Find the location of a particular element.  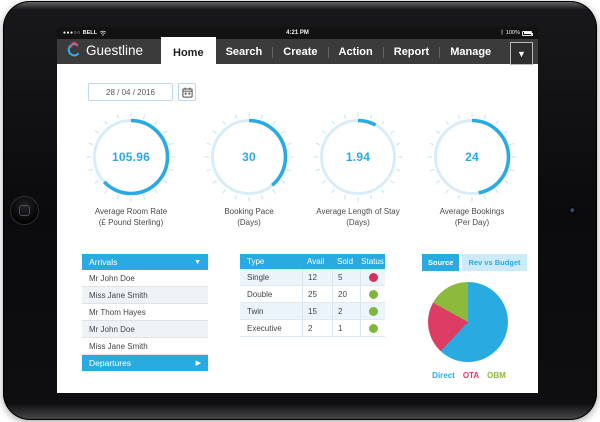

table-row: Double 25 20 is located at coordinates (312, 294).